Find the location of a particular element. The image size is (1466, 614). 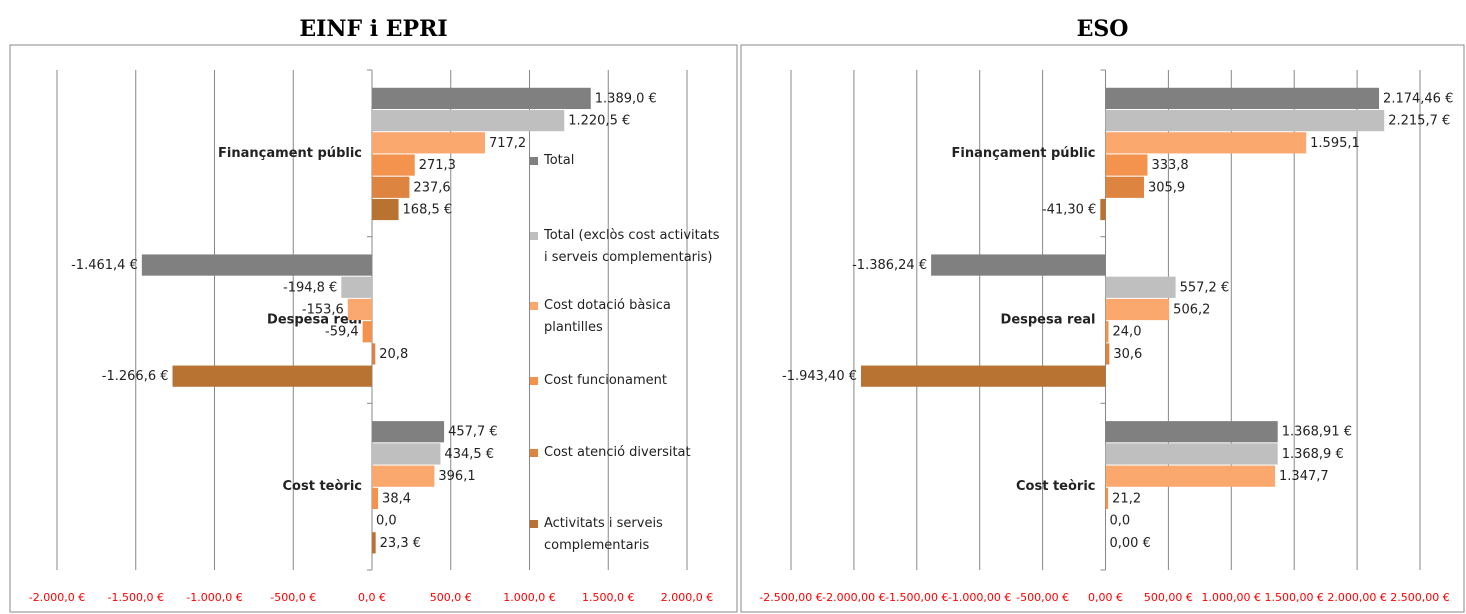

x-tick-label: 2.000,00 € is located at coordinates (1356, 597).